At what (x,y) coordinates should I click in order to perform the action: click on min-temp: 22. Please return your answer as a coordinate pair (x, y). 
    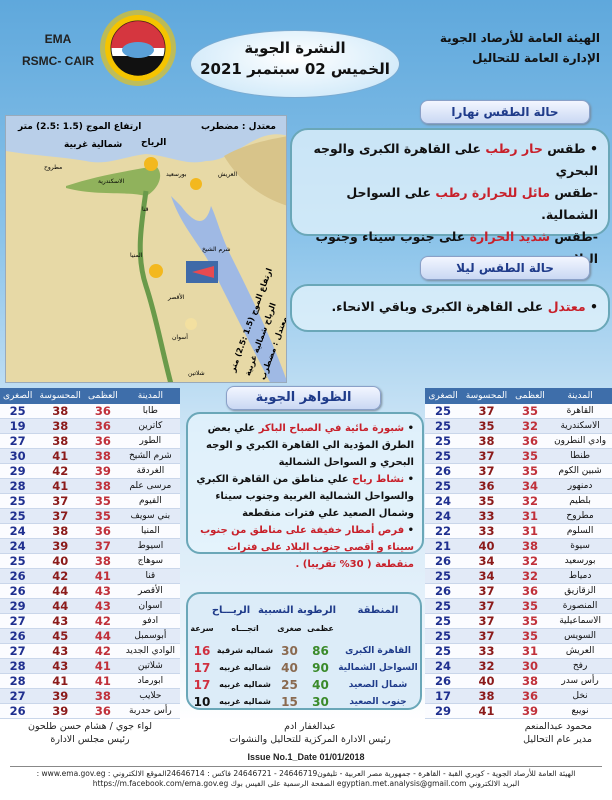
    Looking at the image, I should click on (443, 531).